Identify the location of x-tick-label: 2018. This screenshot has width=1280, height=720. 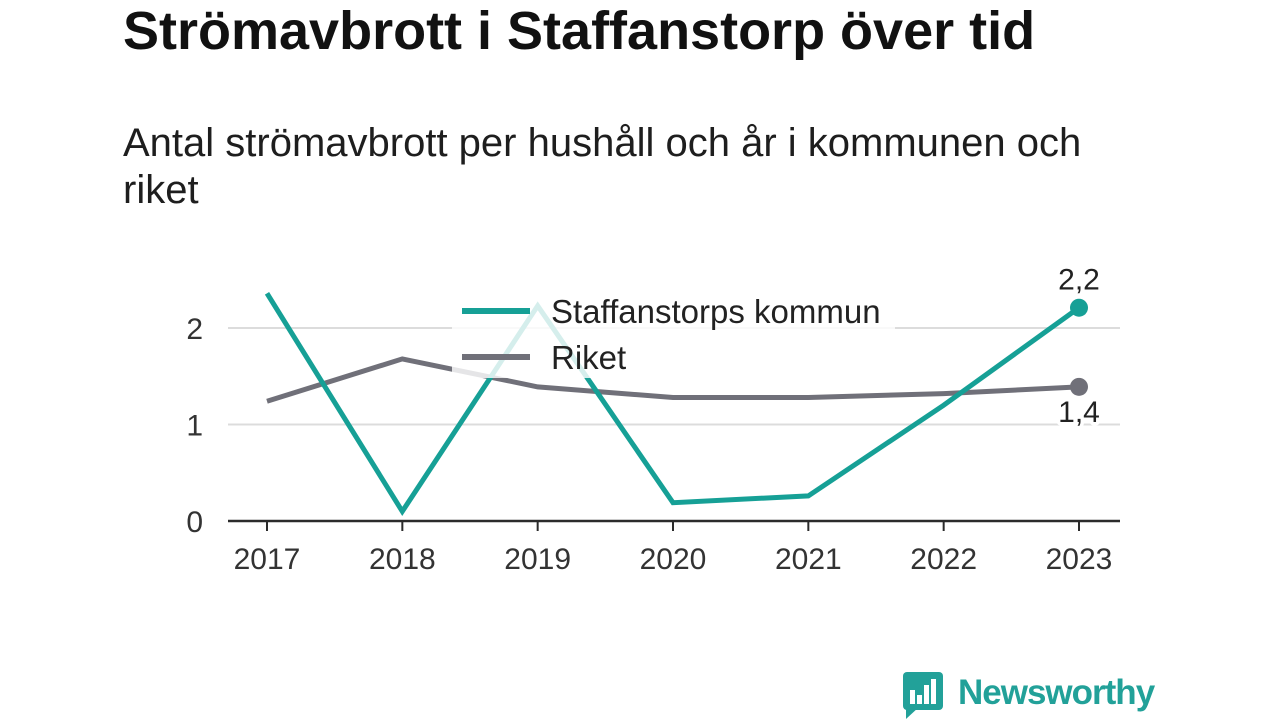
(402, 559).